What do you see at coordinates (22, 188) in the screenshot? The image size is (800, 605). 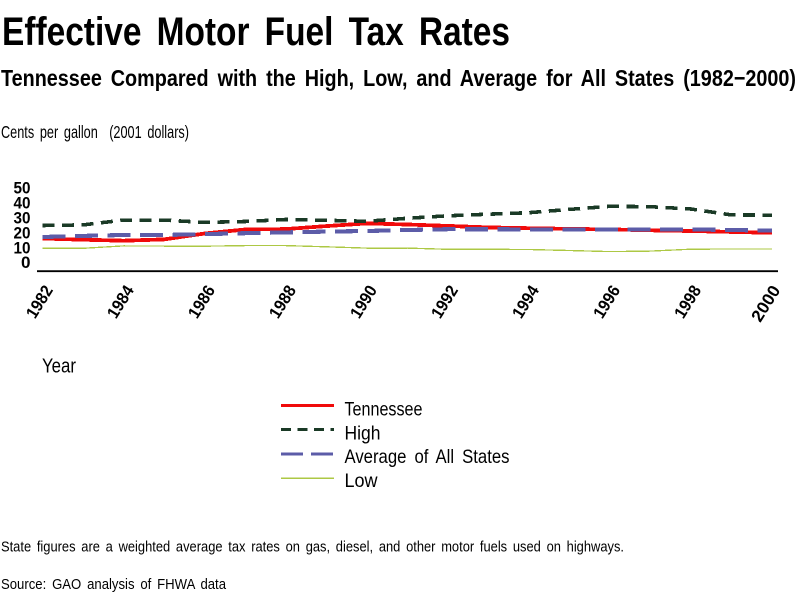 I see `svg-text: 50` at bounding box center [22, 188].